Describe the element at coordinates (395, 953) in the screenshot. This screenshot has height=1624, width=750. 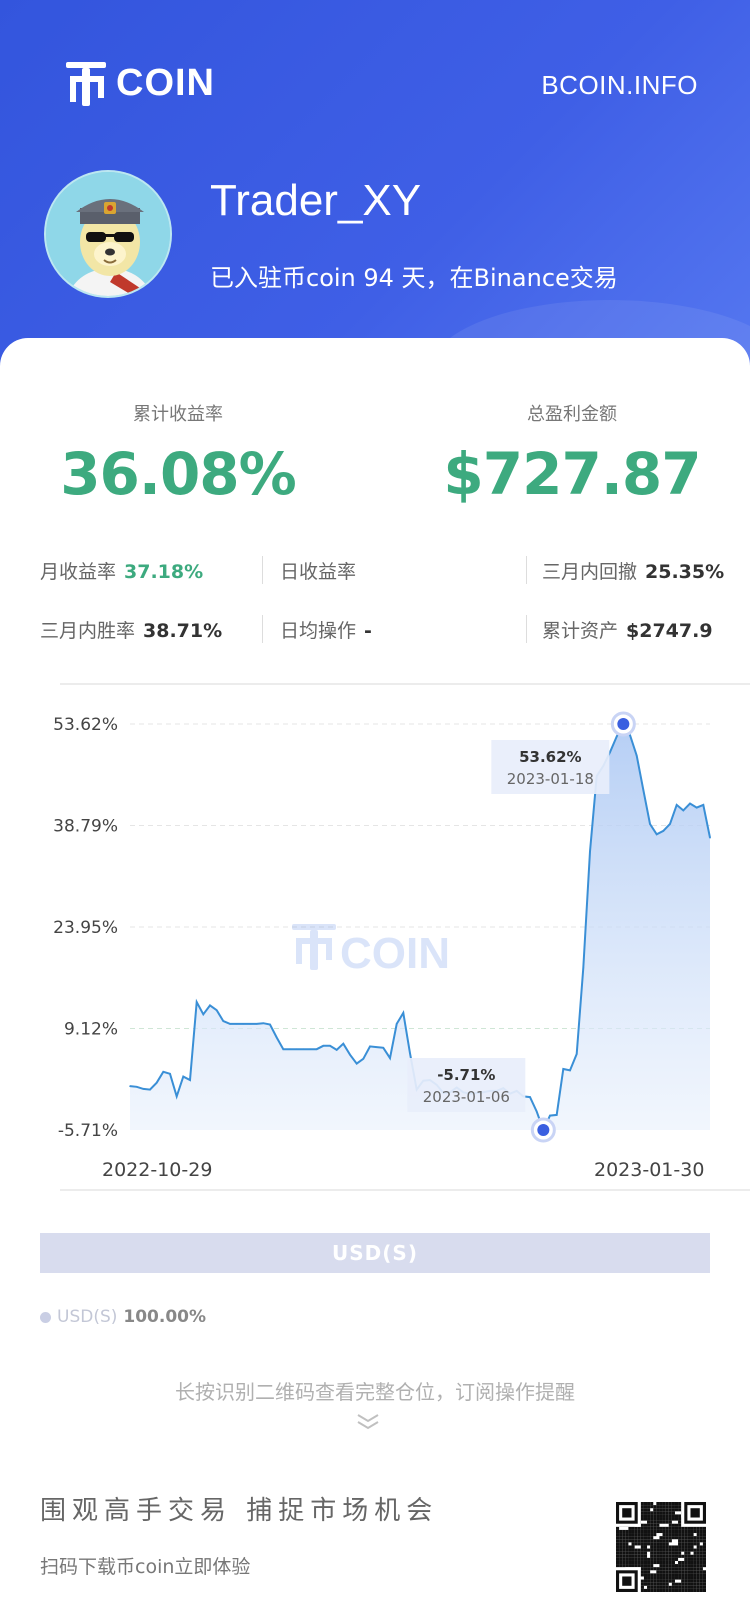
I see `watermark-text: COIN` at that location.